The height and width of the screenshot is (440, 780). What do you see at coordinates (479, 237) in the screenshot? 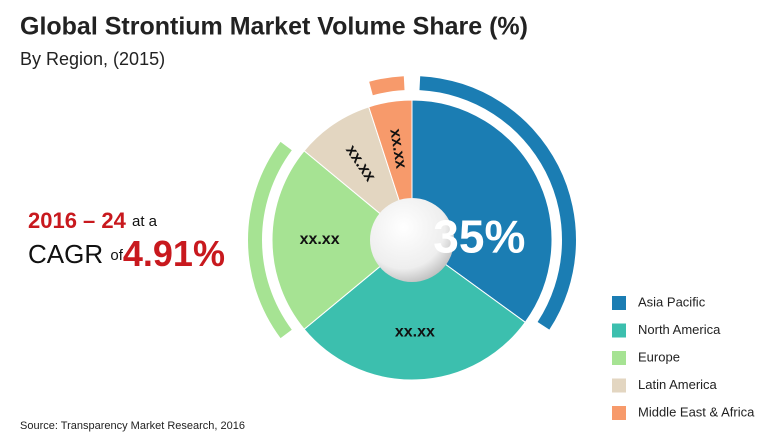
I see `data-label: 35%` at bounding box center [479, 237].